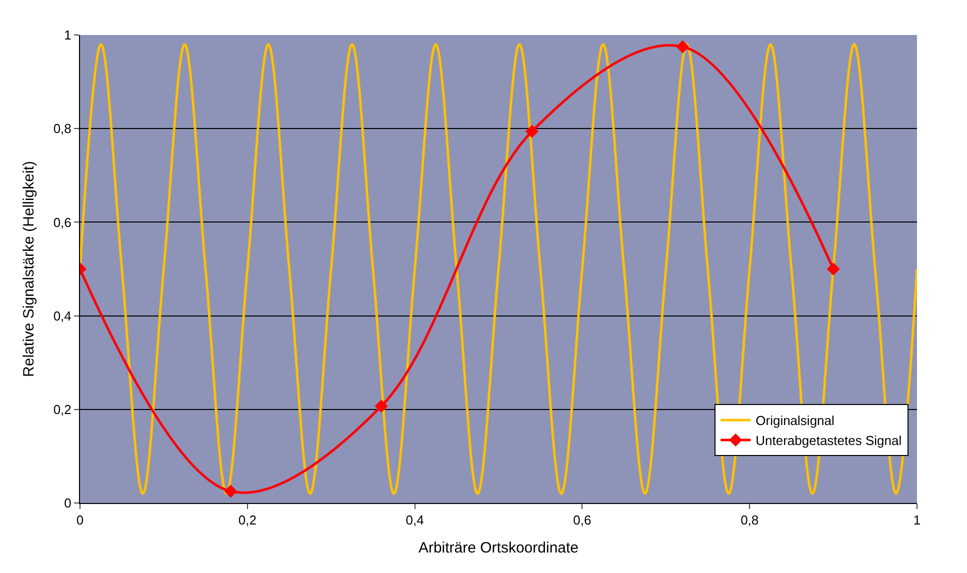 This screenshot has height=573, width=967. Describe the element at coordinates (582, 520) in the screenshot. I see `x-tick-label: 0,6` at that location.